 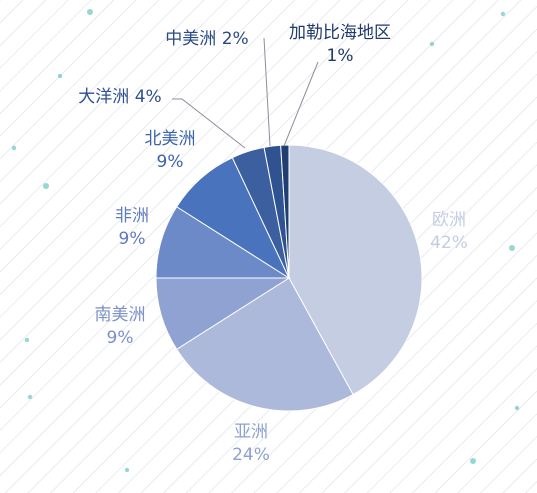 I want to click on slice-name-label: 非洲, so click(x=132, y=216).